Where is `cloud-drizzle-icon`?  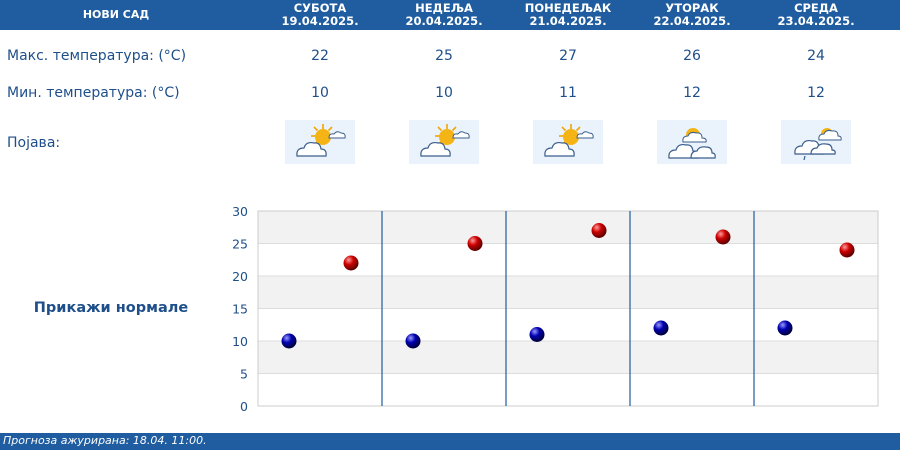
cloud-drizzle-icon is located at coordinates (816, 142).